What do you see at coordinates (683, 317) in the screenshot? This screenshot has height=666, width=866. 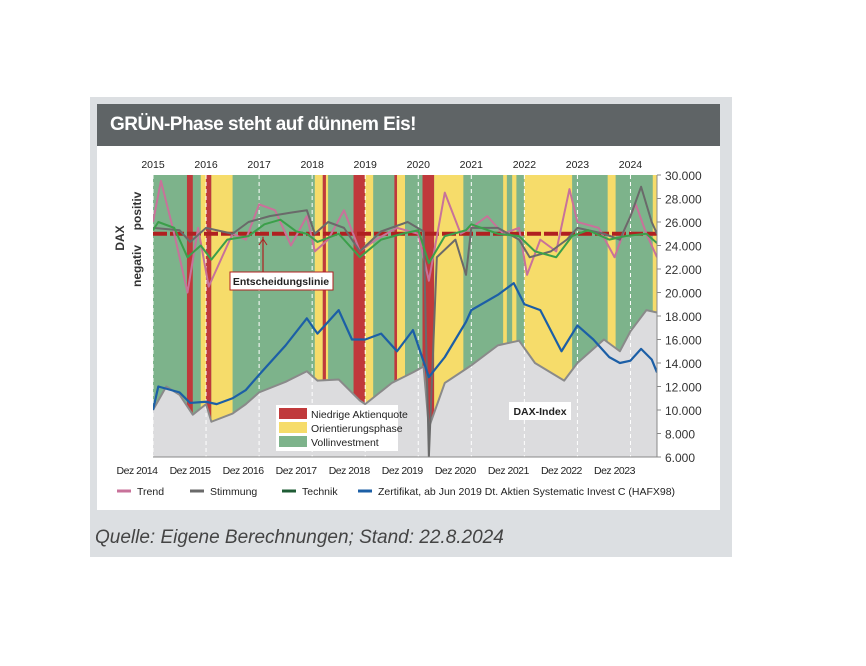 I see `y-tick-label: 18.000` at bounding box center [683, 317].